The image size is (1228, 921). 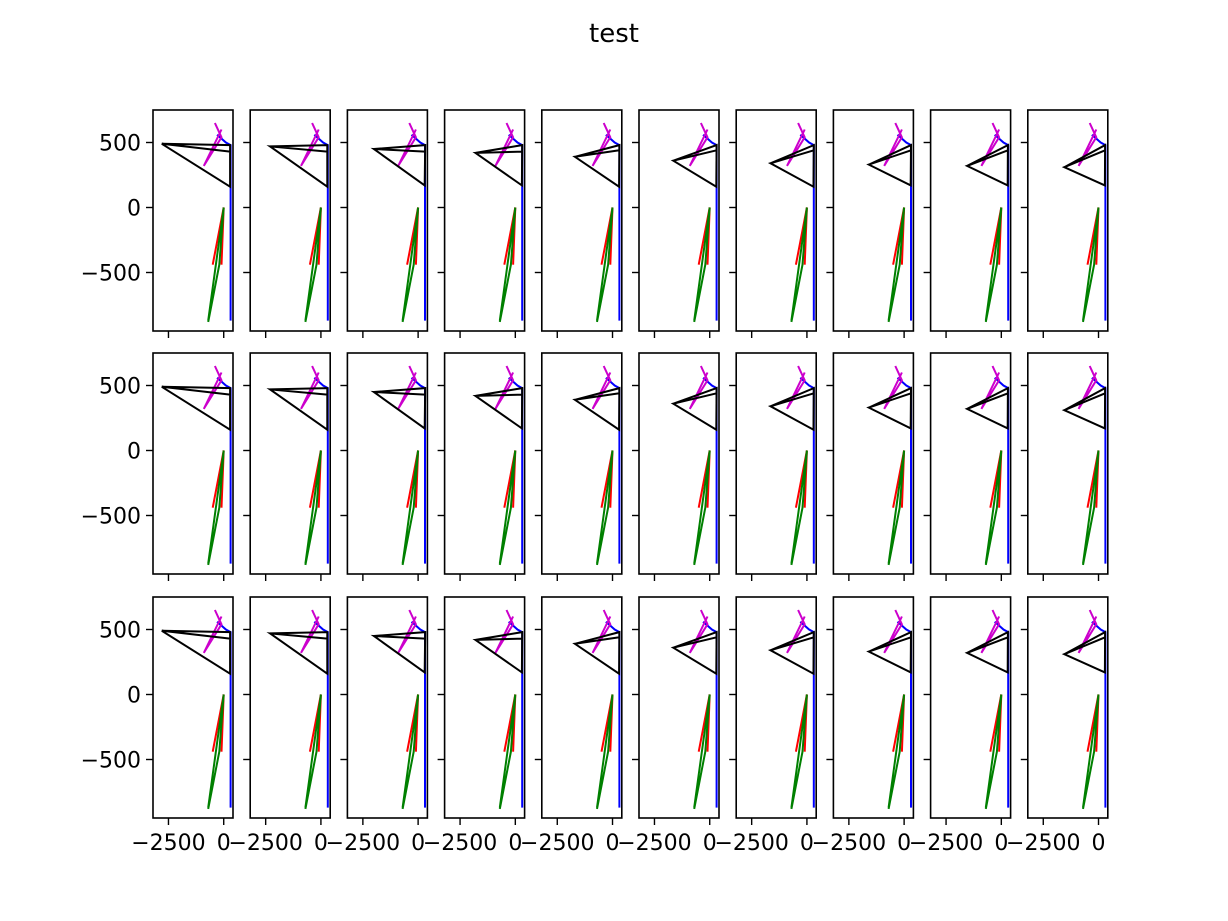 I want to click on subplot-r2-c5, so click(x=578, y=466).